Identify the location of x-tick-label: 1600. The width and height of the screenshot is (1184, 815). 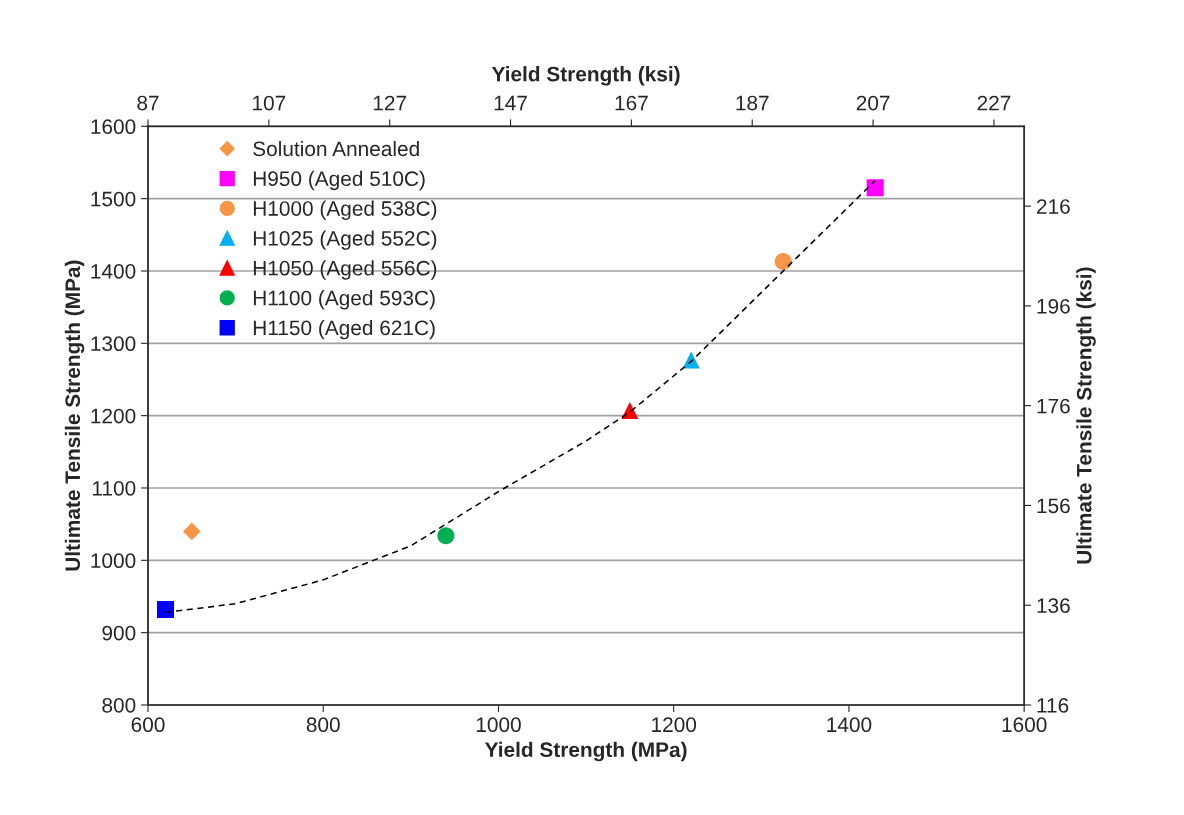
(1024, 725).